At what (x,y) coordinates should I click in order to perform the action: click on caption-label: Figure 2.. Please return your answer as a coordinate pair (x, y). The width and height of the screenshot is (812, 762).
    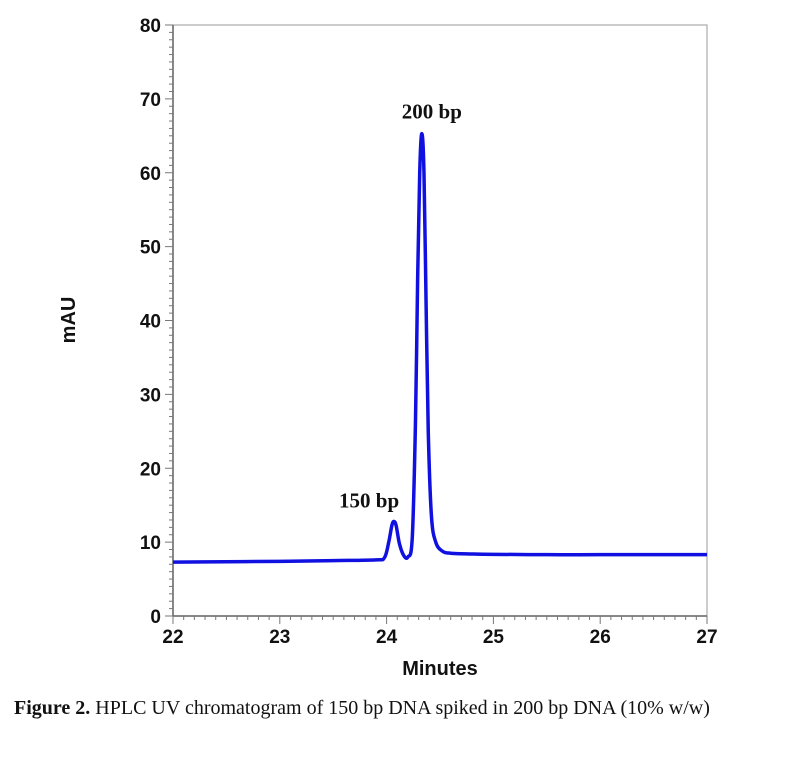
    Looking at the image, I should click on (52, 708).